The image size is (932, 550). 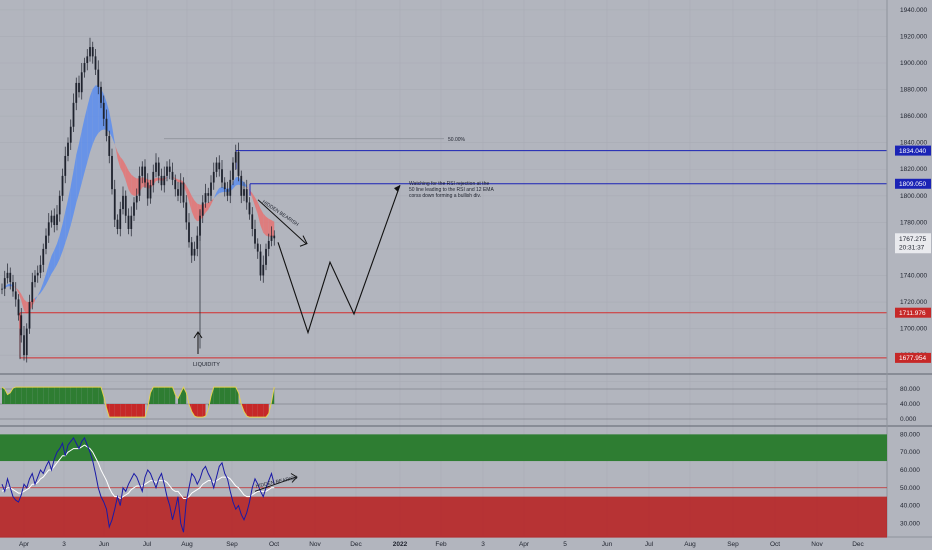 What do you see at coordinates (449, 184) in the screenshot?
I see `analysis-note-line: Watching for the RSI rejection at the` at bounding box center [449, 184].